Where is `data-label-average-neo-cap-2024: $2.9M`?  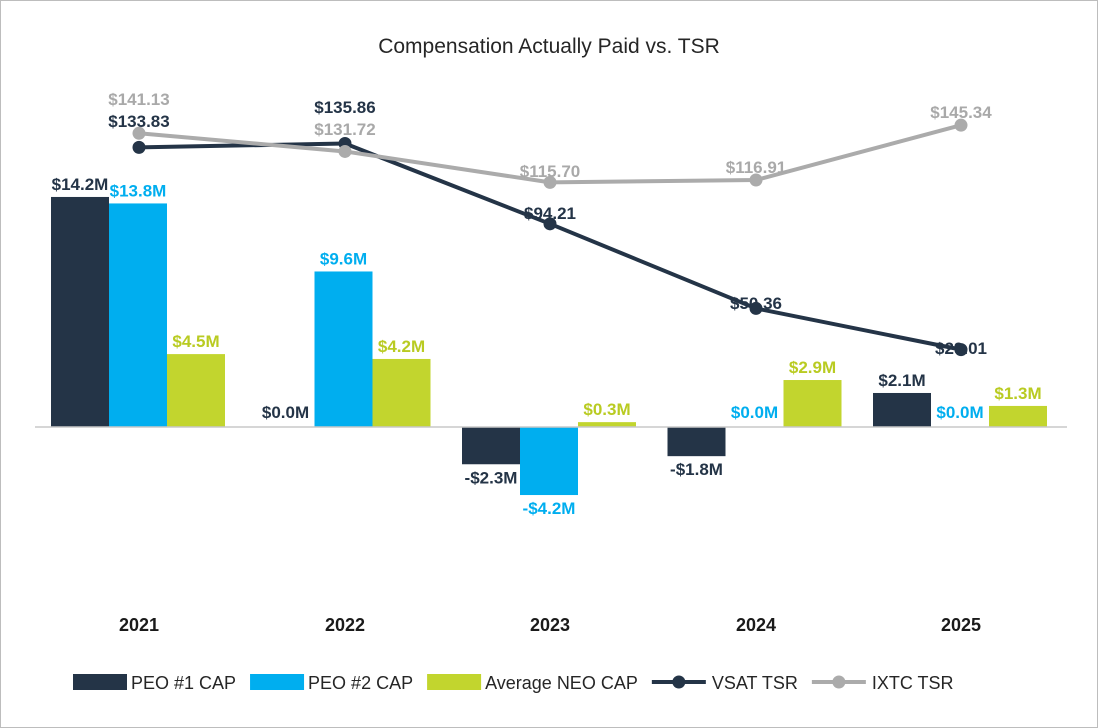
data-label-average-neo-cap-2024: $2.9M is located at coordinates (812, 367).